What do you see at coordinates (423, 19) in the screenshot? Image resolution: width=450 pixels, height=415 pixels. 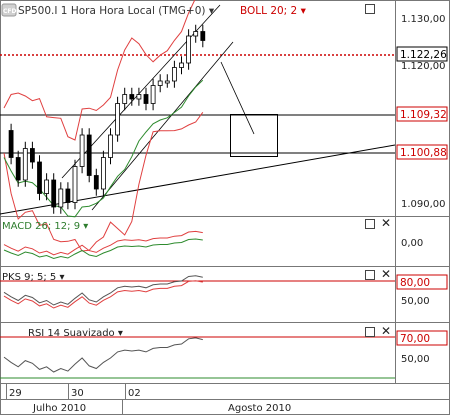 I see `price-tick-1130: 1.130,00` at bounding box center [423, 19].